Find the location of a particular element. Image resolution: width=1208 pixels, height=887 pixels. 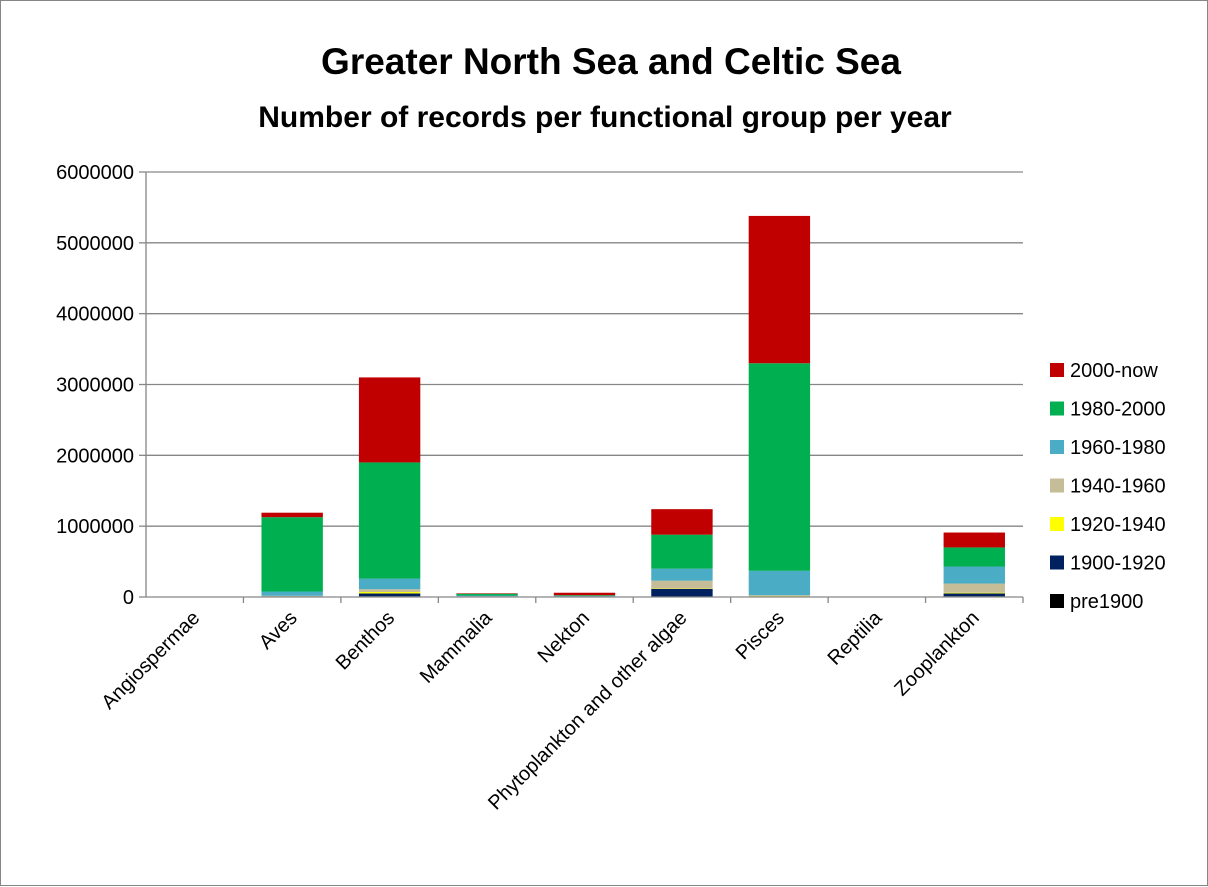

x-tick-label: Phytoplankton and other algae is located at coordinates (587, 710).